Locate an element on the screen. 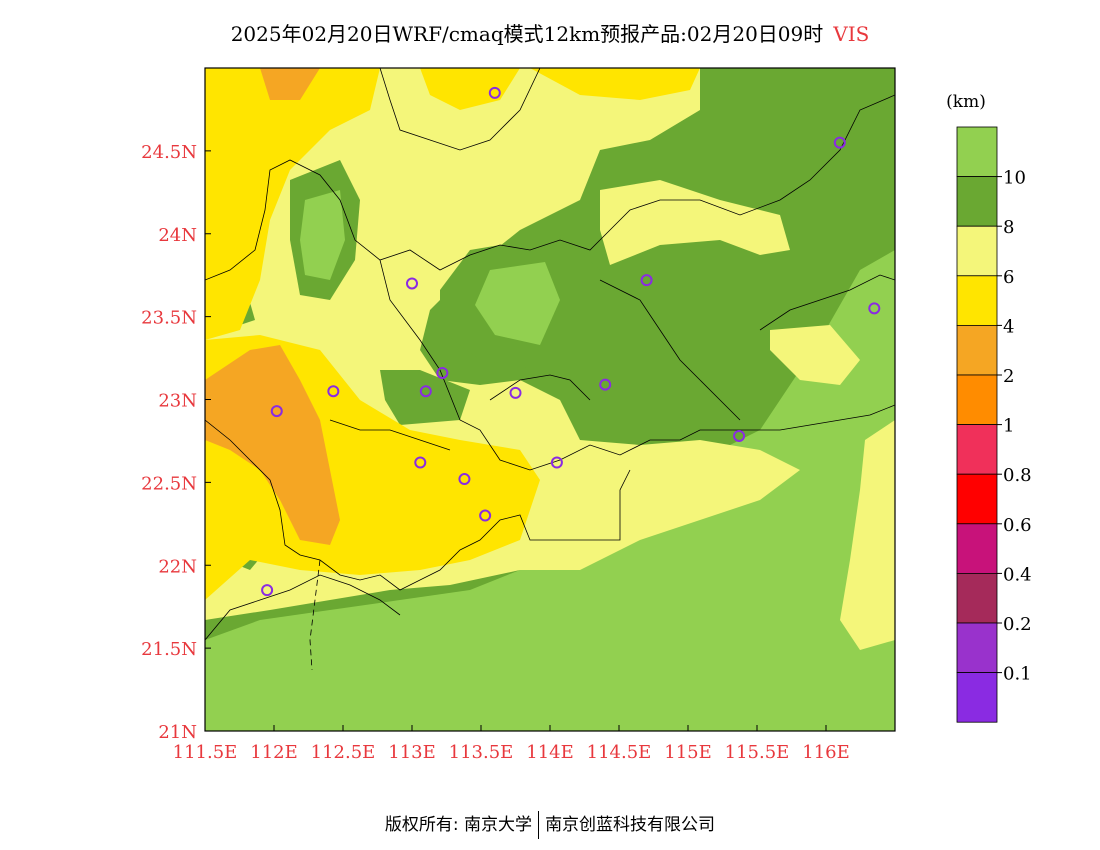 The height and width of the screenshot is (850, 1100). lon-tick-label: 114E is located at coordinates (550, 752).